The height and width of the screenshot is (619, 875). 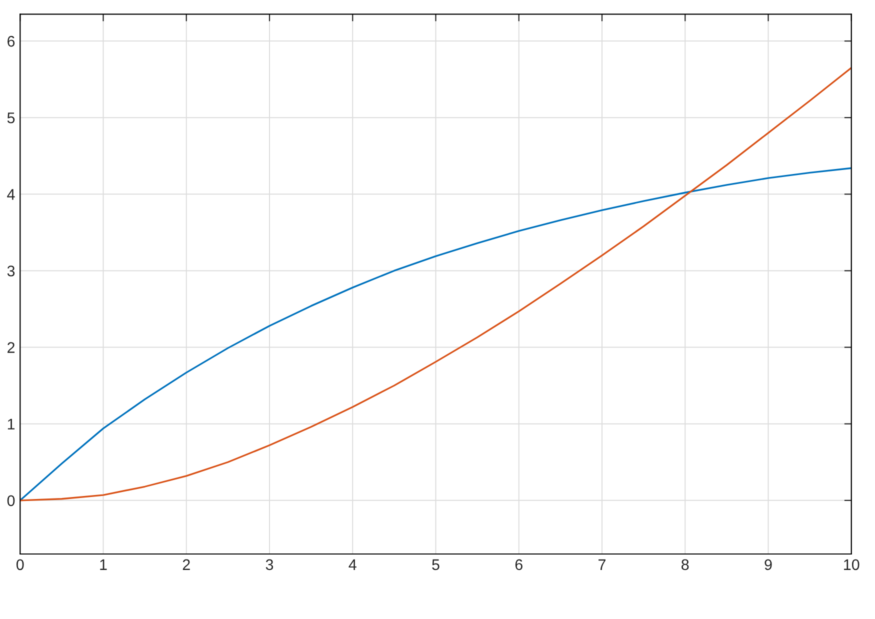 I want to click on x-tick-label: 6, so click(x=518, y=564).